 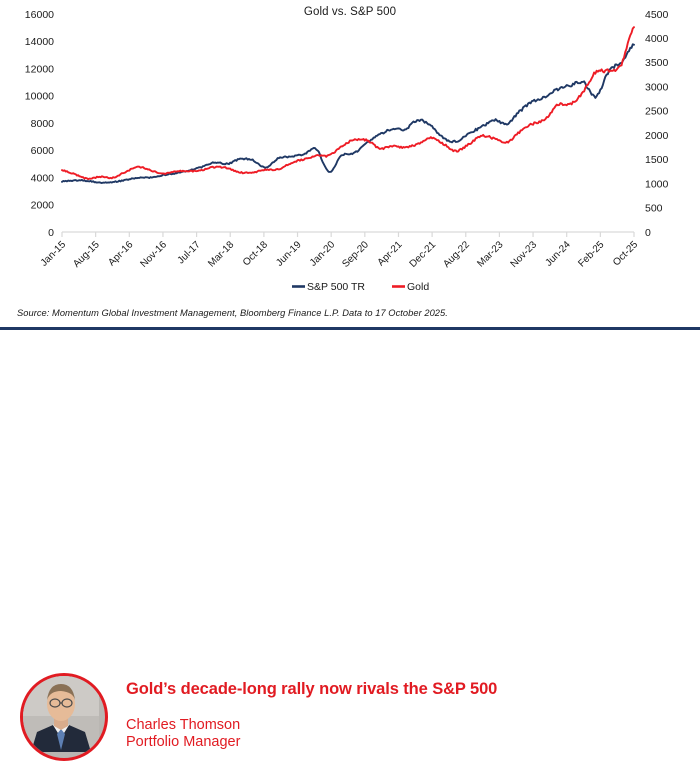 I want to click on x-axis-tick: Aug-22, so click(x=456, y=254).